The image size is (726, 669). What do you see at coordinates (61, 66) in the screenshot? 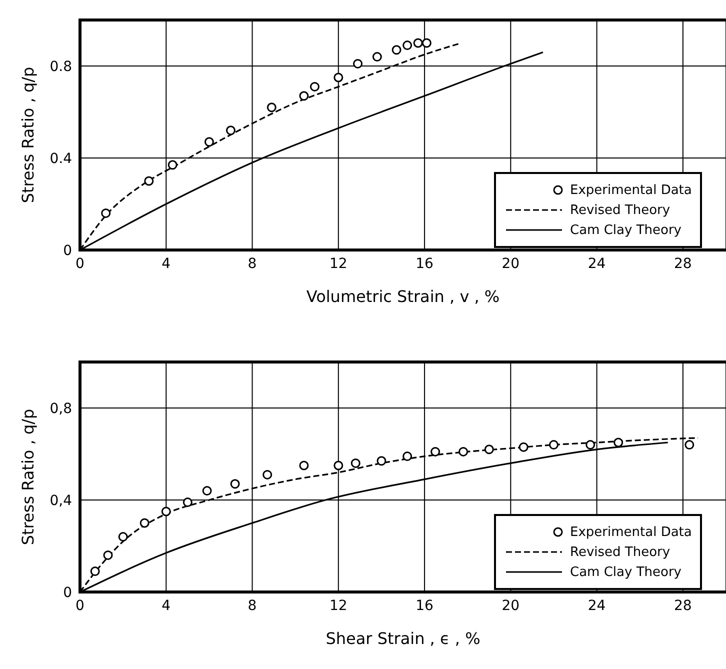
I see `y-tick-label: 0.8` at bounding box center [61, 66].